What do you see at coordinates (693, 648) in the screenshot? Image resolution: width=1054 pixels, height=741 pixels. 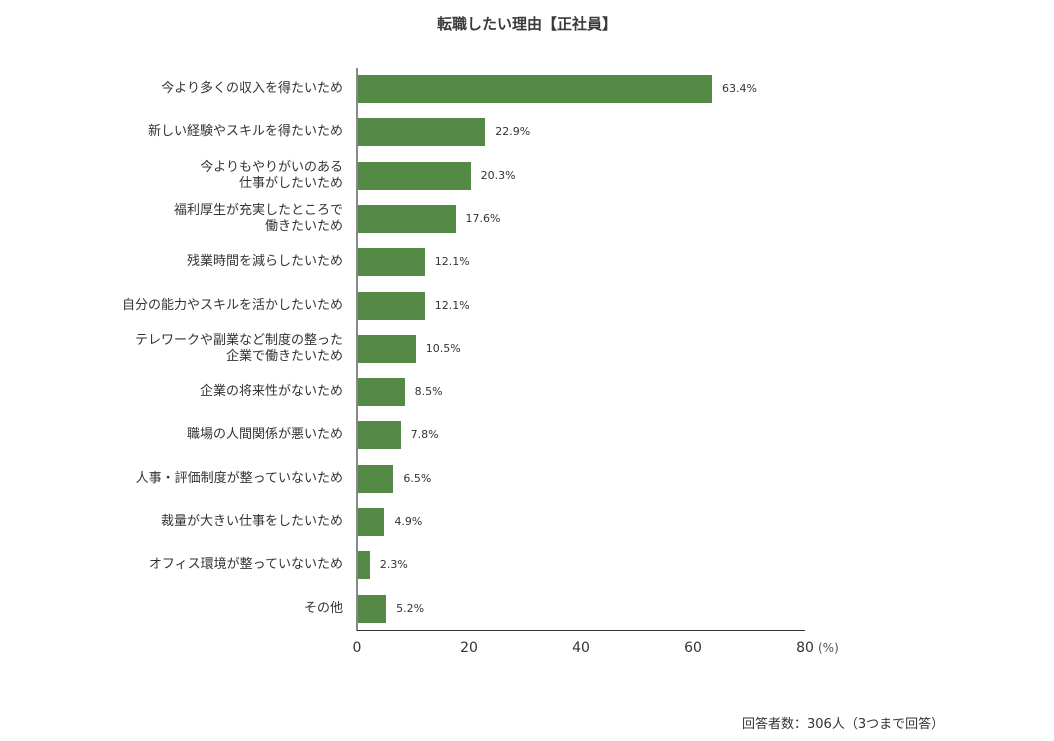 I see `x-tick-60: 60` at bounding box center [693, 648].